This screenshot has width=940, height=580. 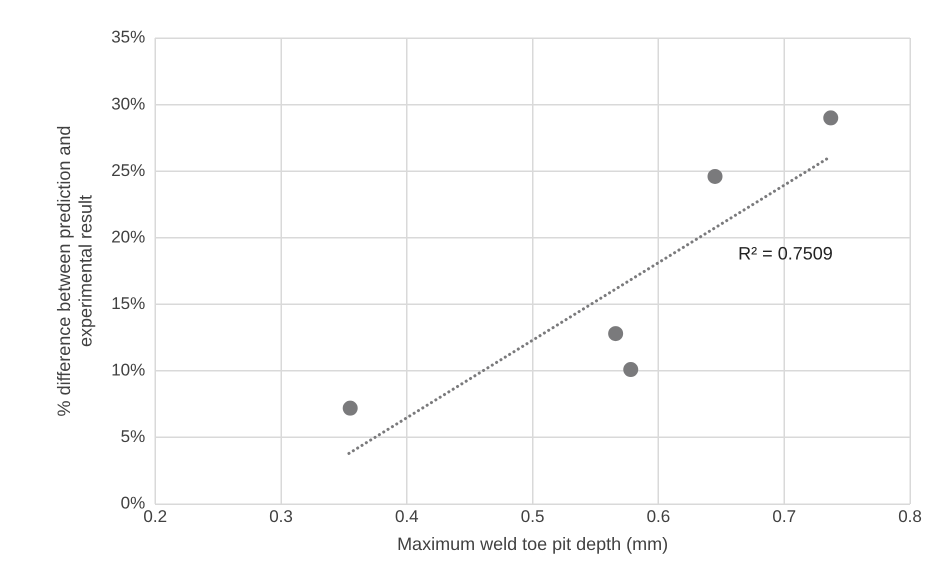 What do you see at coordinates (75, 271) in the screenshot?
I see `y-axis-title: % difference between prediction and experimental result` at bounding box center [75, 271].